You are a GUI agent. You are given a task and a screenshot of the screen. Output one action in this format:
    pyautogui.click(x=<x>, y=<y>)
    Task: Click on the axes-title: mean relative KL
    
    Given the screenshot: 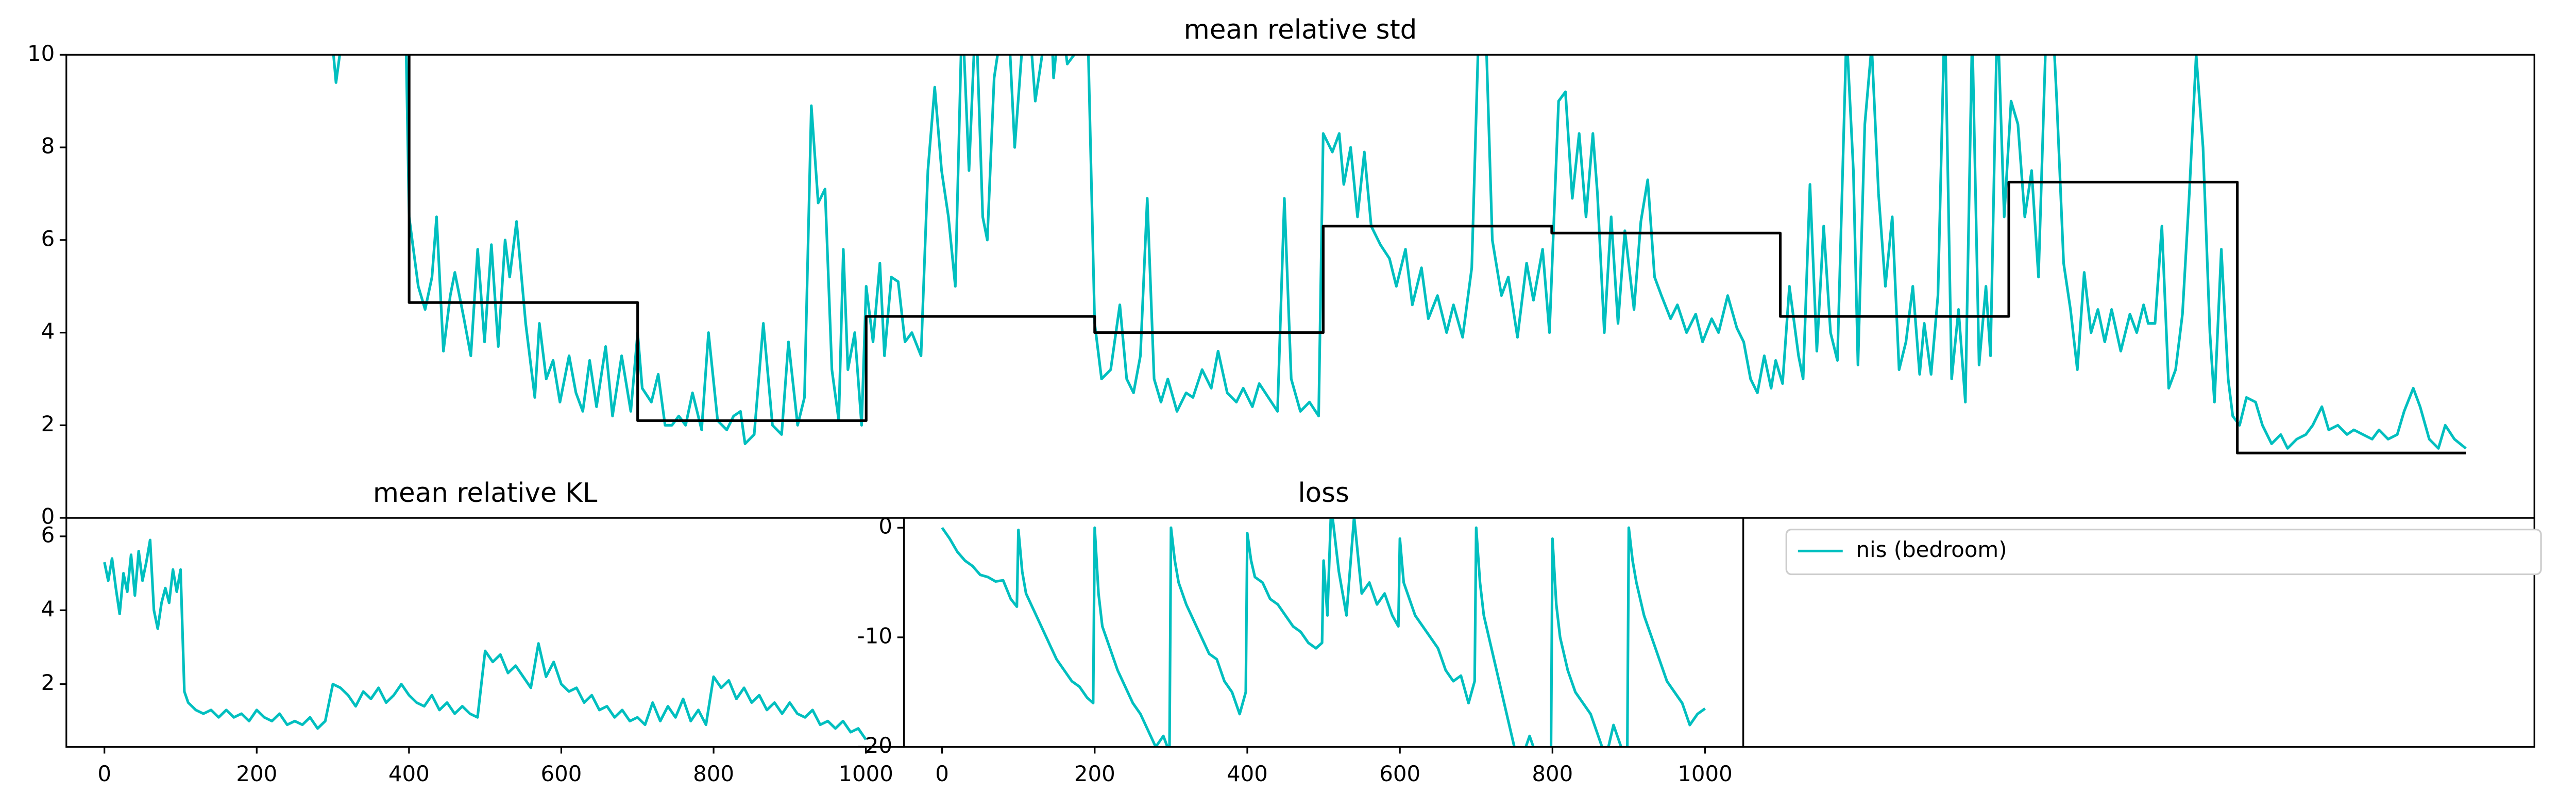 What is the action you would take?
    pyautogui.click(x=485, y=493)
    